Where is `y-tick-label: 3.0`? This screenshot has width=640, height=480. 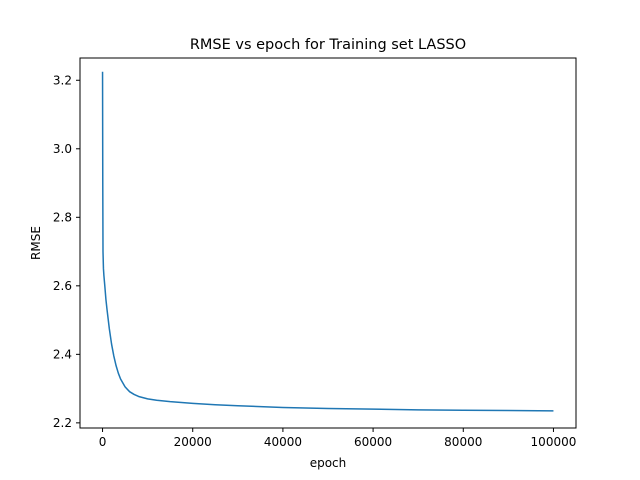 y-tick-label: 3.0 is located at coordinates (62, 149).